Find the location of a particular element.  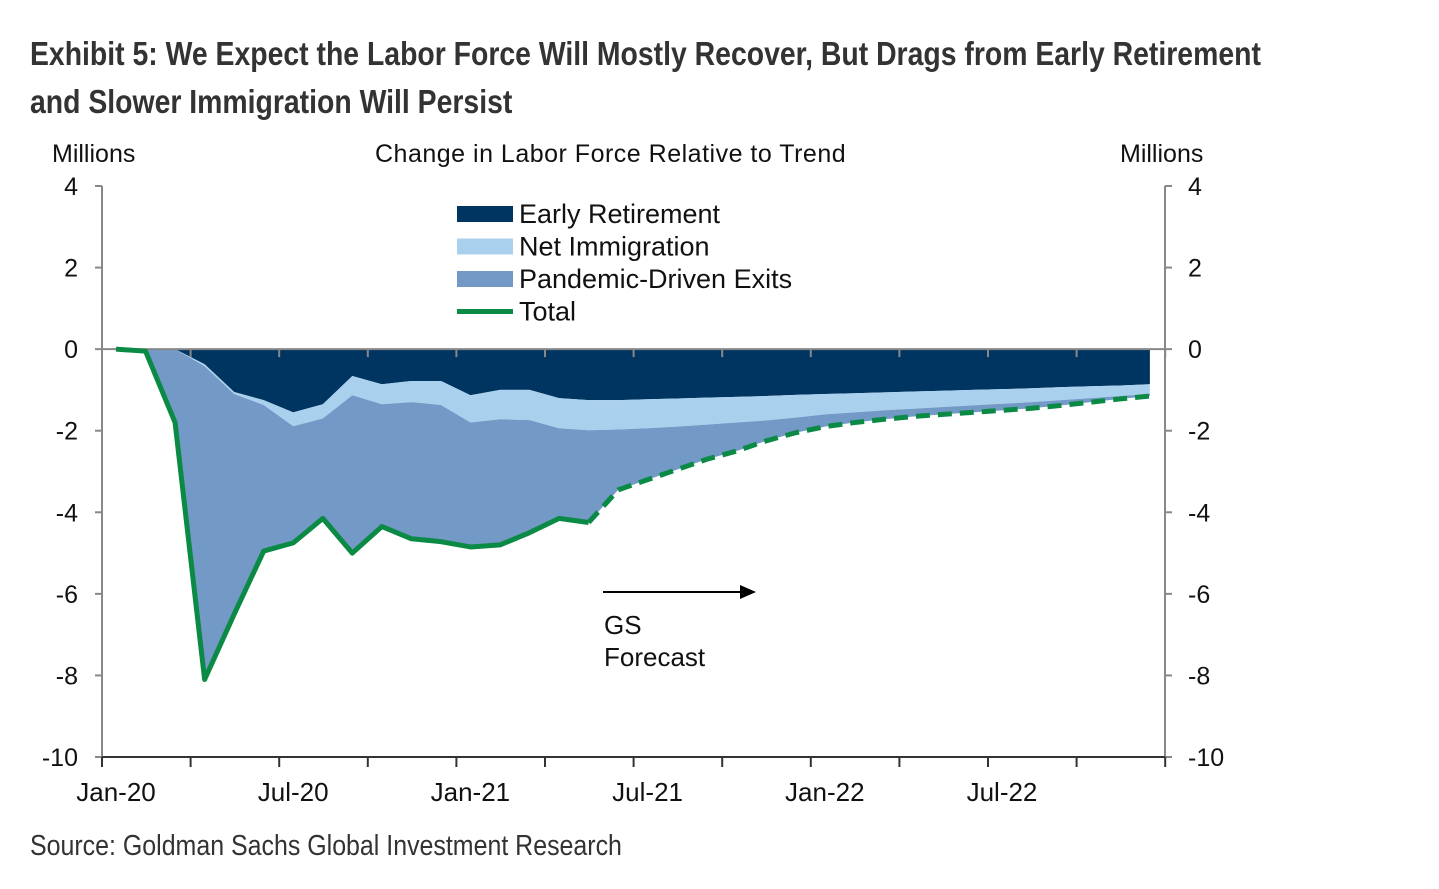

left-y-tick-label: -10 is located at coordinates (60, 758).